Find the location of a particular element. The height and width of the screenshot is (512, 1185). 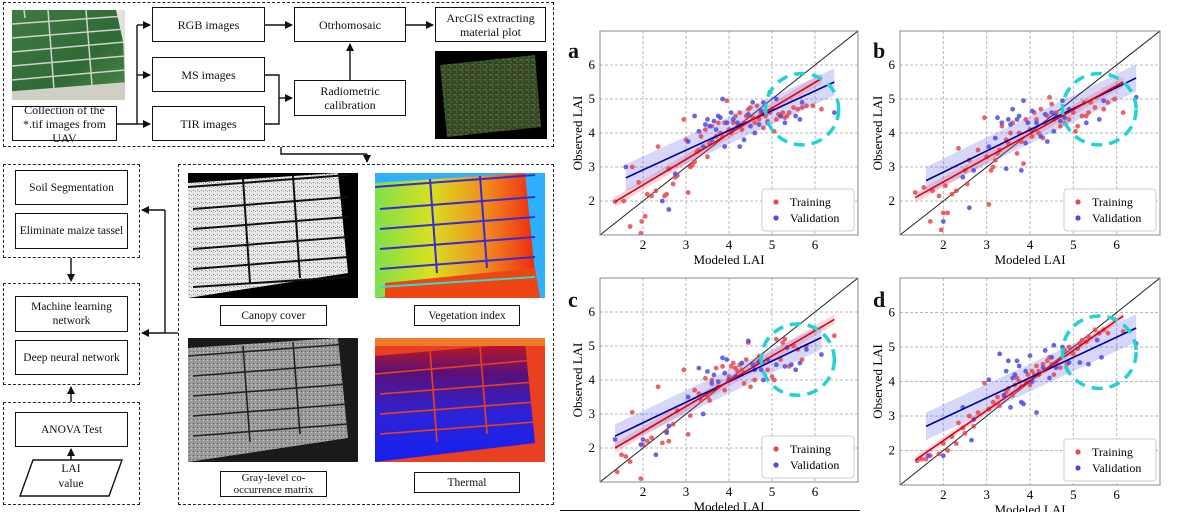

deep-neural-network-box: Deep neural network is located at coordinates (71, 357).